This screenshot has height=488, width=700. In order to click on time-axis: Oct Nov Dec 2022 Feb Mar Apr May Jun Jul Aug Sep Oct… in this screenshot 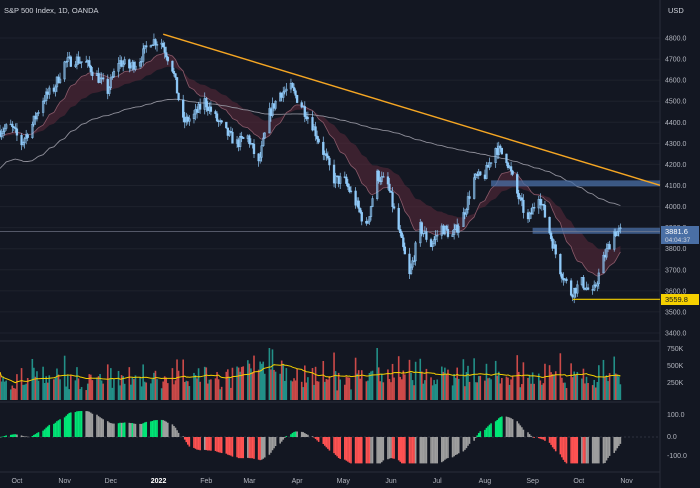, I will do `click(322, 481)`.